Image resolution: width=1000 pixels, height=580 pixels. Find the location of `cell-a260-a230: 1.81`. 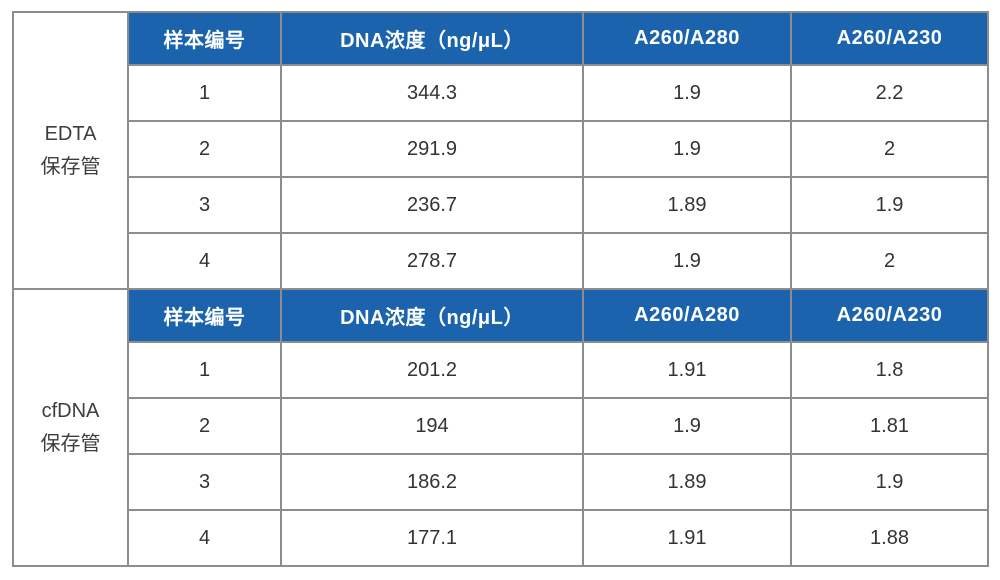

cell-a260-a230: 1.81 is located at coordinates (889, 426).